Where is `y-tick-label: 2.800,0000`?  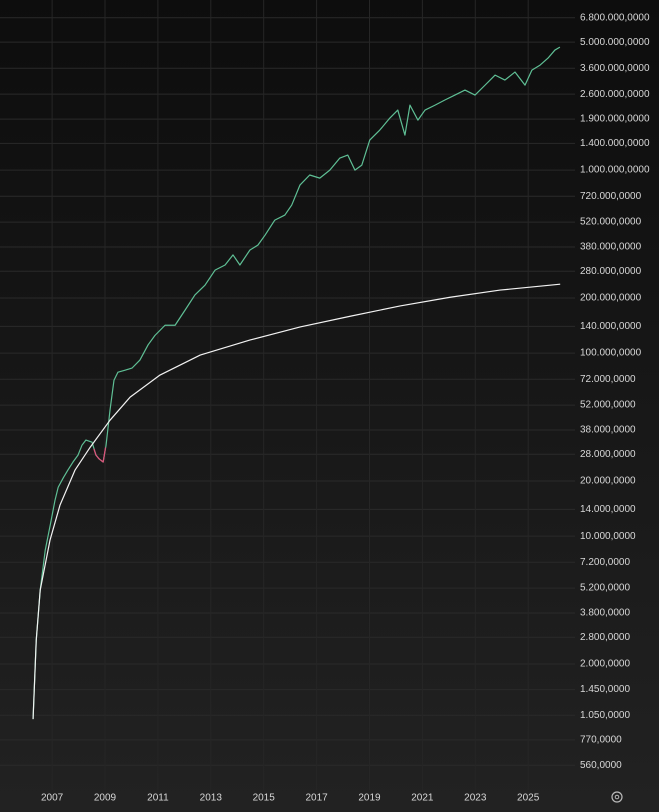
y-tick-label: 2.800,0000 is located at coordinates (605, 637).